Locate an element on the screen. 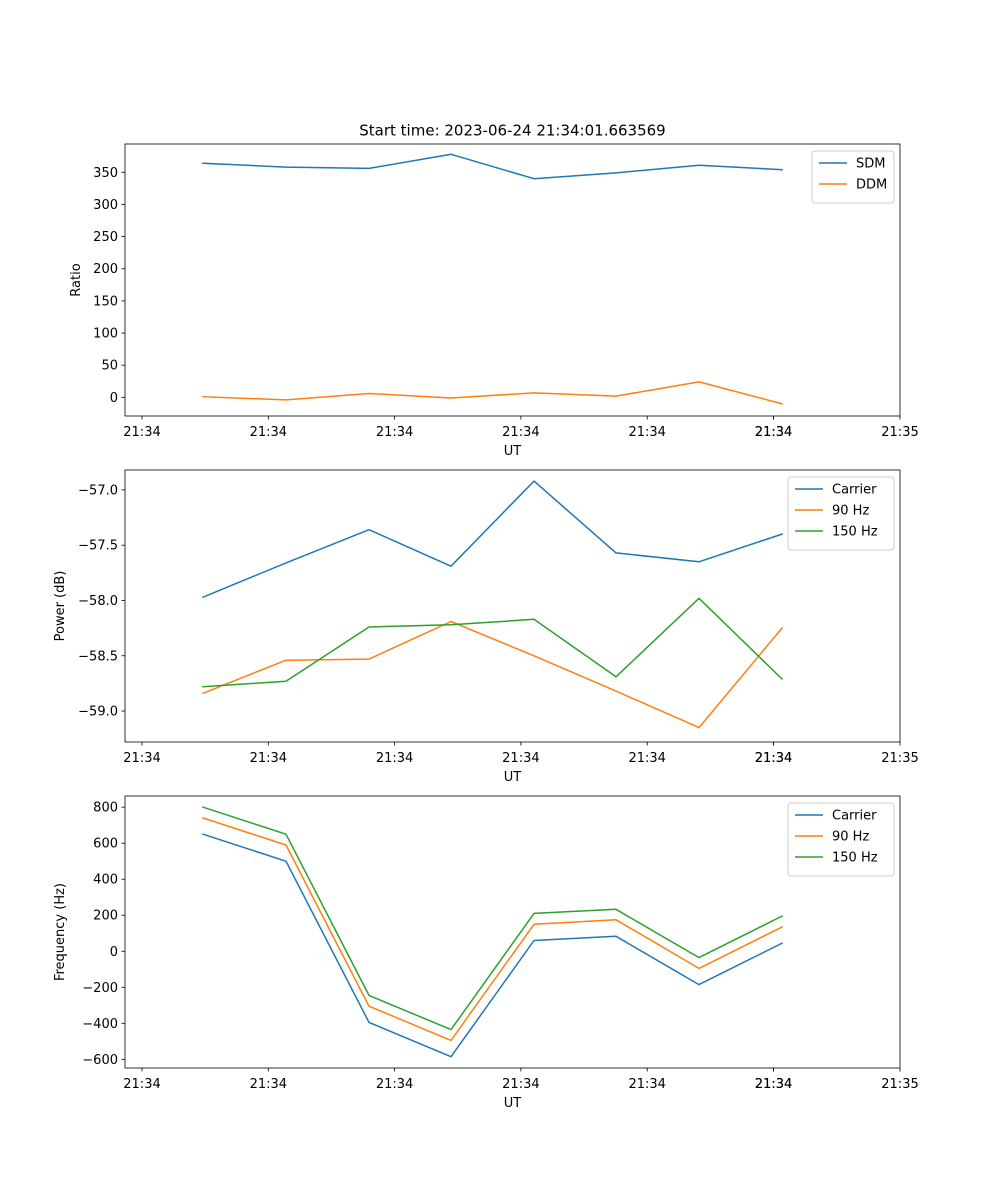  y-tick-label: 600 is located at coordinates (105, 844).